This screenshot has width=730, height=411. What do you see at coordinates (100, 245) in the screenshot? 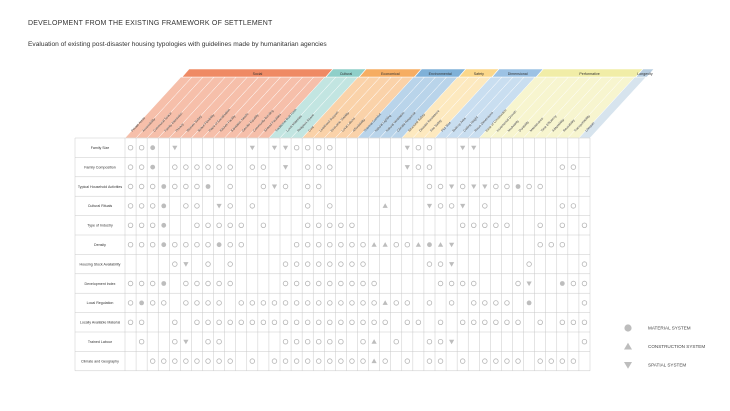
I see `row-label: Density` at bounding box center [100, 245].